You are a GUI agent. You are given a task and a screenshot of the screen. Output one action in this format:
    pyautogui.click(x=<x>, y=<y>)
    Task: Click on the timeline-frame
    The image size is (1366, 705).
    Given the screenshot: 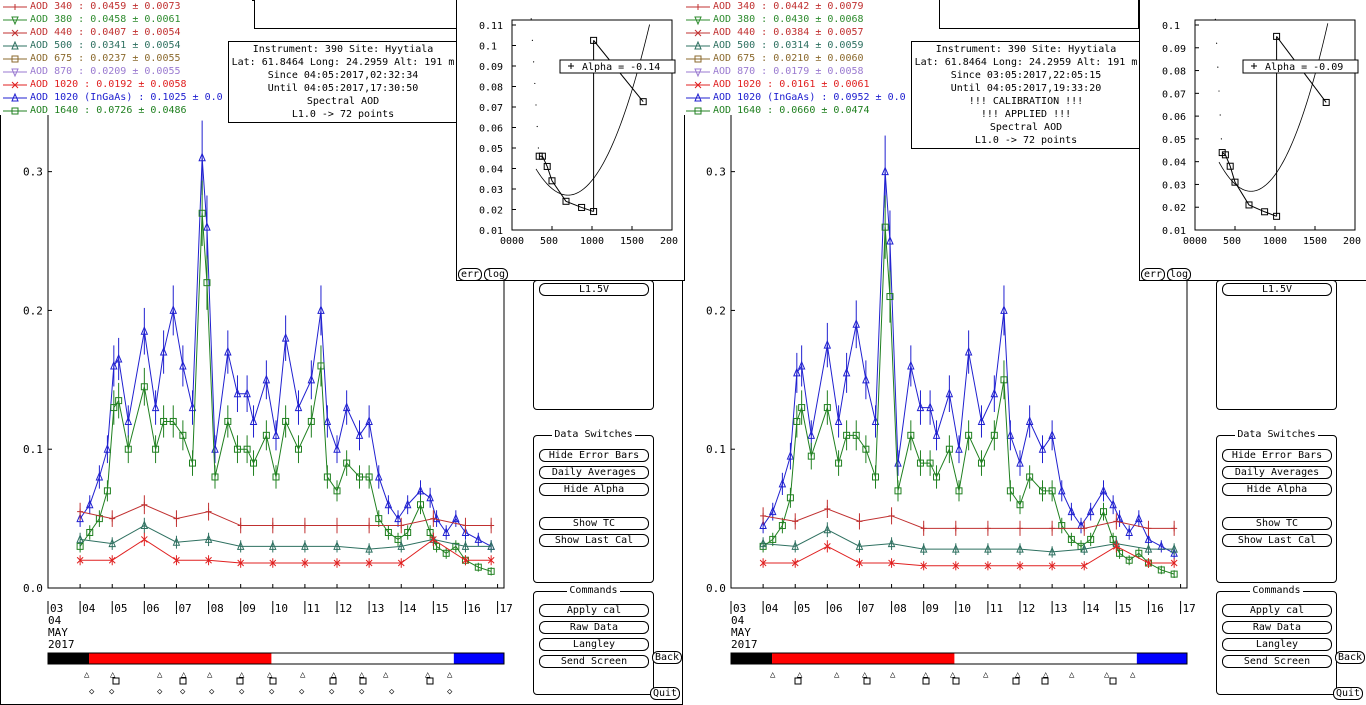 What is the action you would take?
    pyautogui.click(x=276, y=658)
    